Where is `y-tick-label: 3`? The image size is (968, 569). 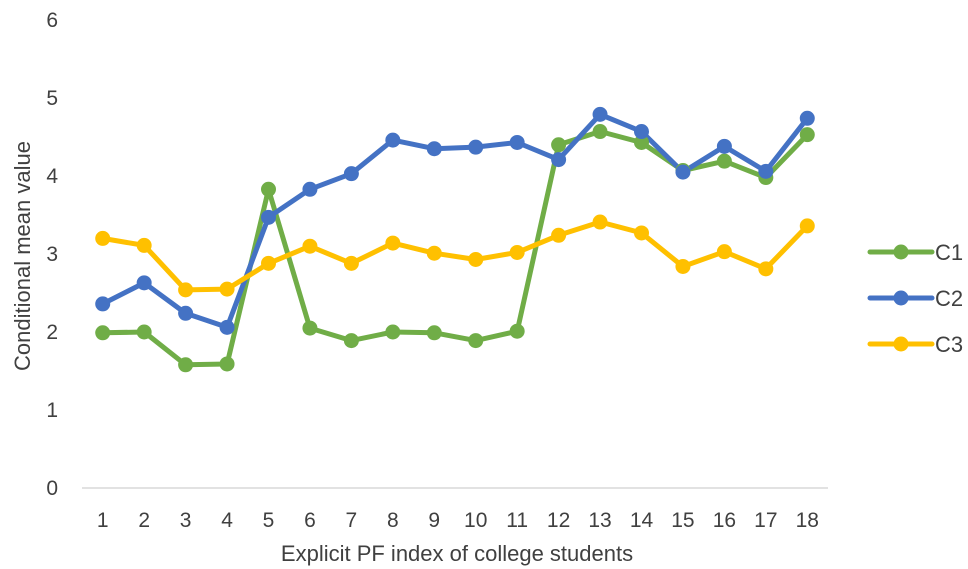 y-tick-label: 3 is located at coordinates (52, 254).